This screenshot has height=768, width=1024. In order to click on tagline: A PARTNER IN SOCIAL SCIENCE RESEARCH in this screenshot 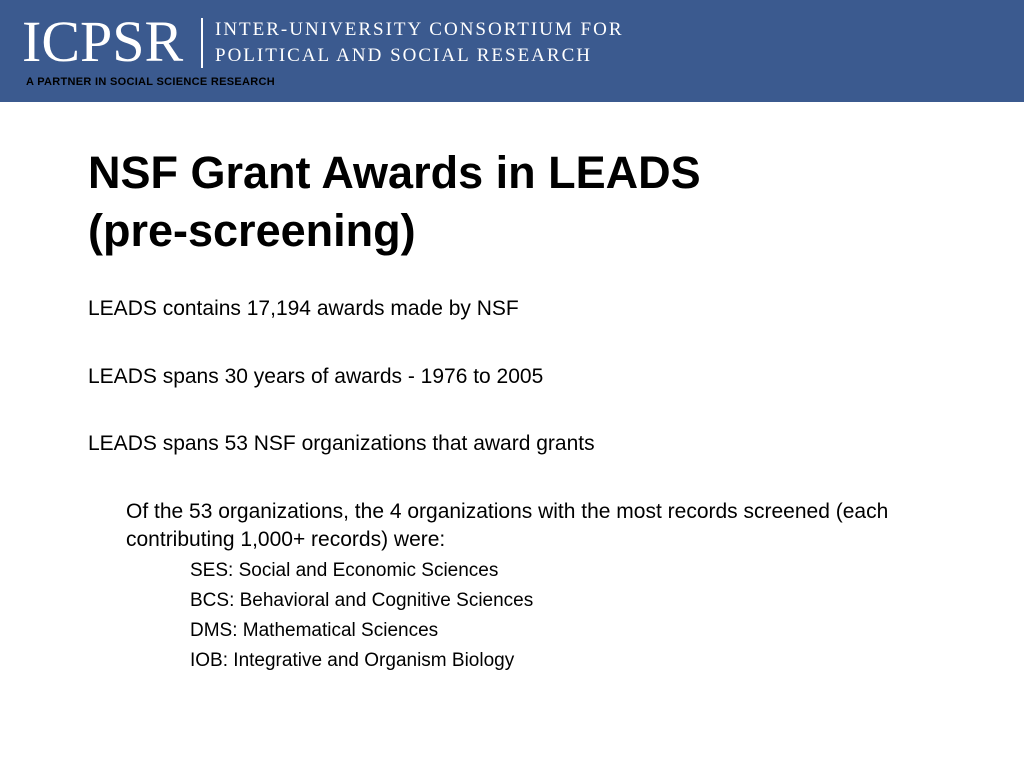, I will do `click(150, 82)`.